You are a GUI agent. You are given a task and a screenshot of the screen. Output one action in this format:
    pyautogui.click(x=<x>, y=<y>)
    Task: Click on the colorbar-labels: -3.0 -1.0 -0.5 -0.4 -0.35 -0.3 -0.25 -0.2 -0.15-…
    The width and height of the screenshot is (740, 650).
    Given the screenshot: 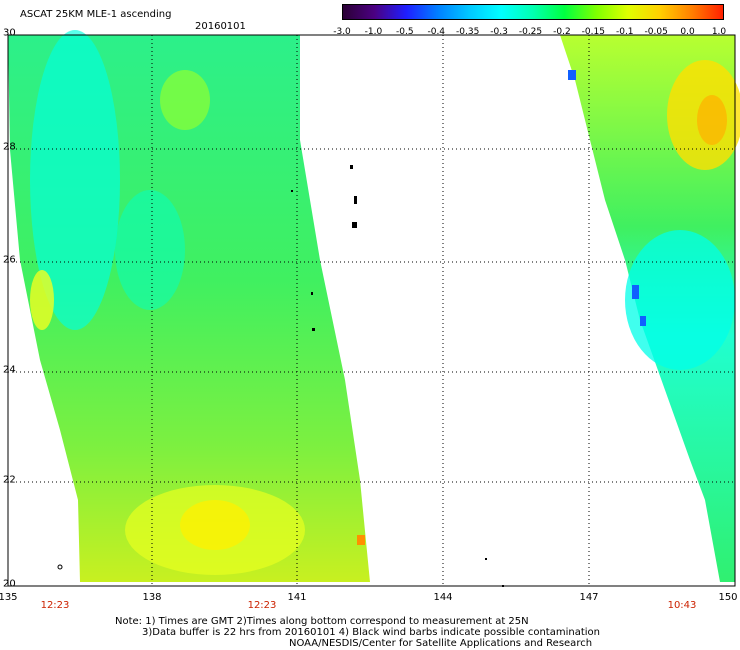 What is the action you would take?
    pyautogui.click(x=535, y=33)
    